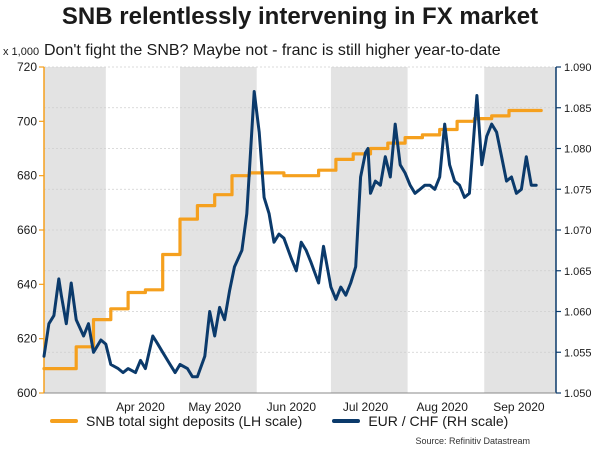  I want to click on right-tick-label-3: 1.065, so click(578, 272).